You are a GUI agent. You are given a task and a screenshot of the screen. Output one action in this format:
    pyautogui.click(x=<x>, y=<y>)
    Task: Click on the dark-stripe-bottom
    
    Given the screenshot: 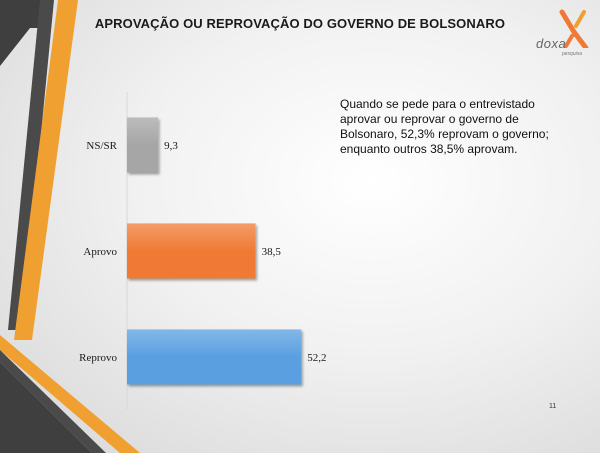 What is the action you would take?
    pyautogui.click(x=53, y=401)
    